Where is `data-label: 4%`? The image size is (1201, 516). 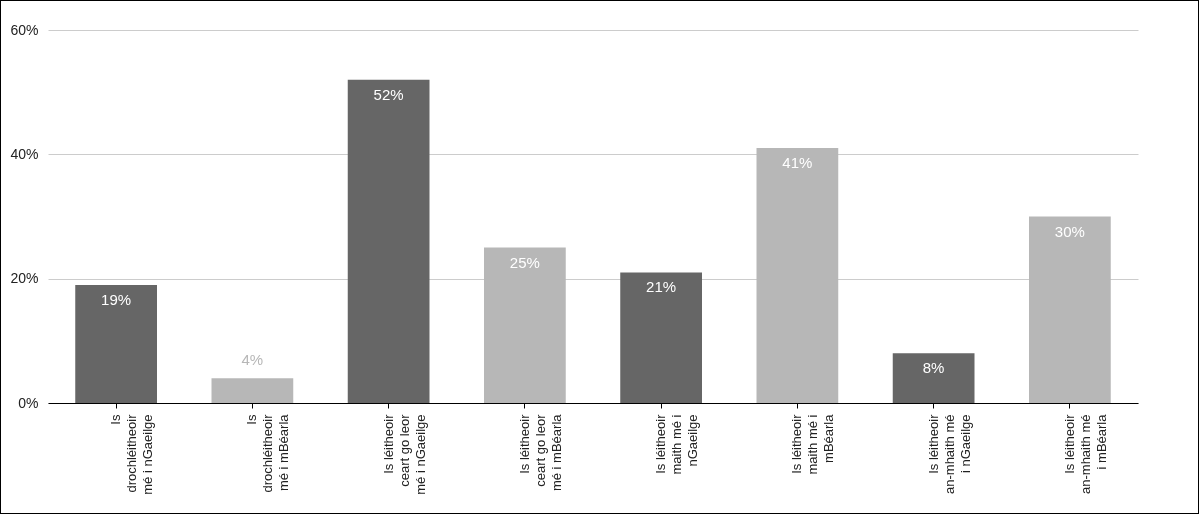
data-label: 4% is located at coordinates (252, 360).